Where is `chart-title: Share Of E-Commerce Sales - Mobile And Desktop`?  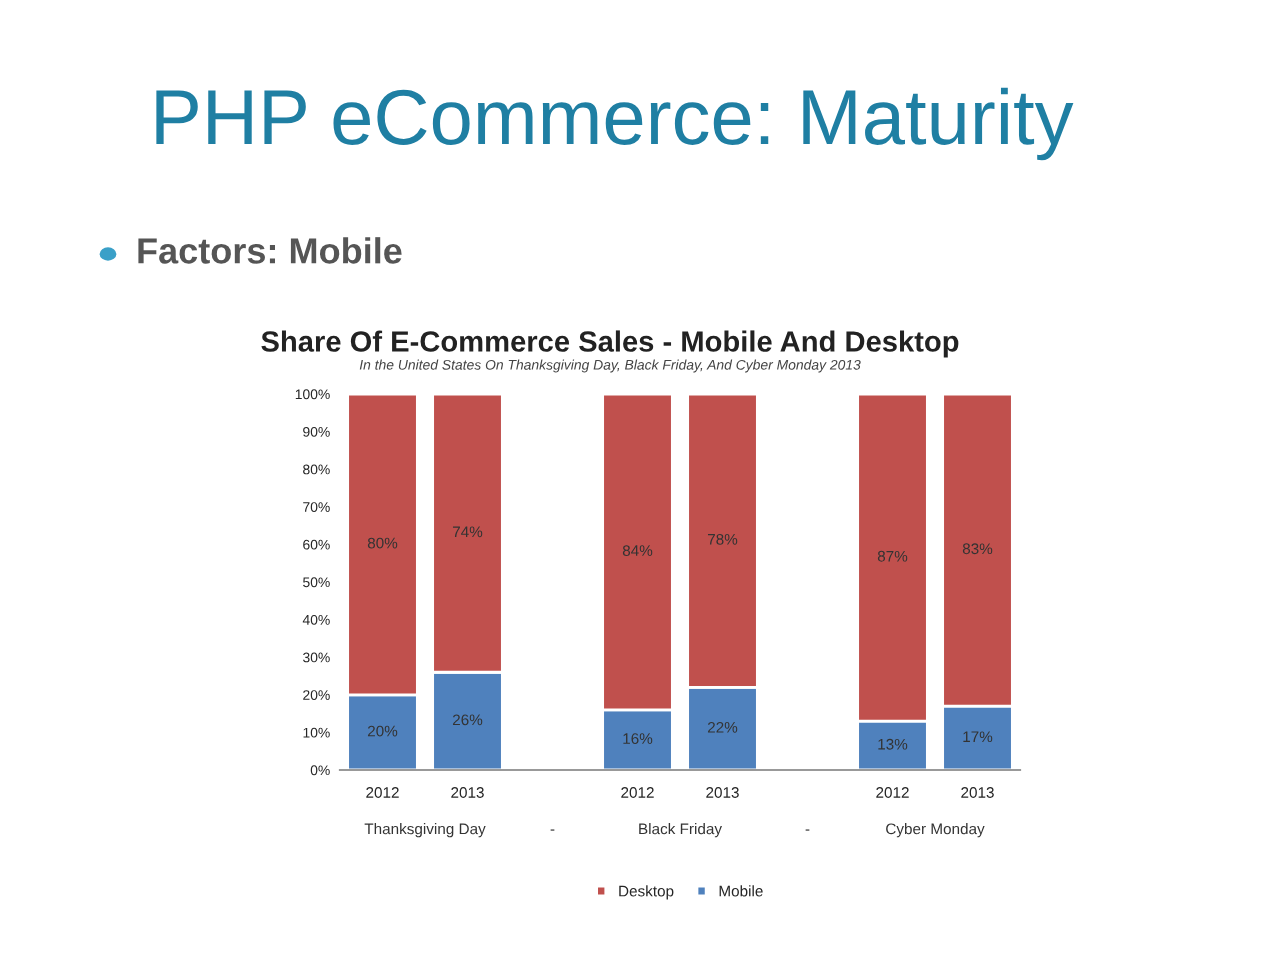 chart-title: Share Of E-Commerce Sales - Mobile And Desktop is located at coordinates (610, 344).